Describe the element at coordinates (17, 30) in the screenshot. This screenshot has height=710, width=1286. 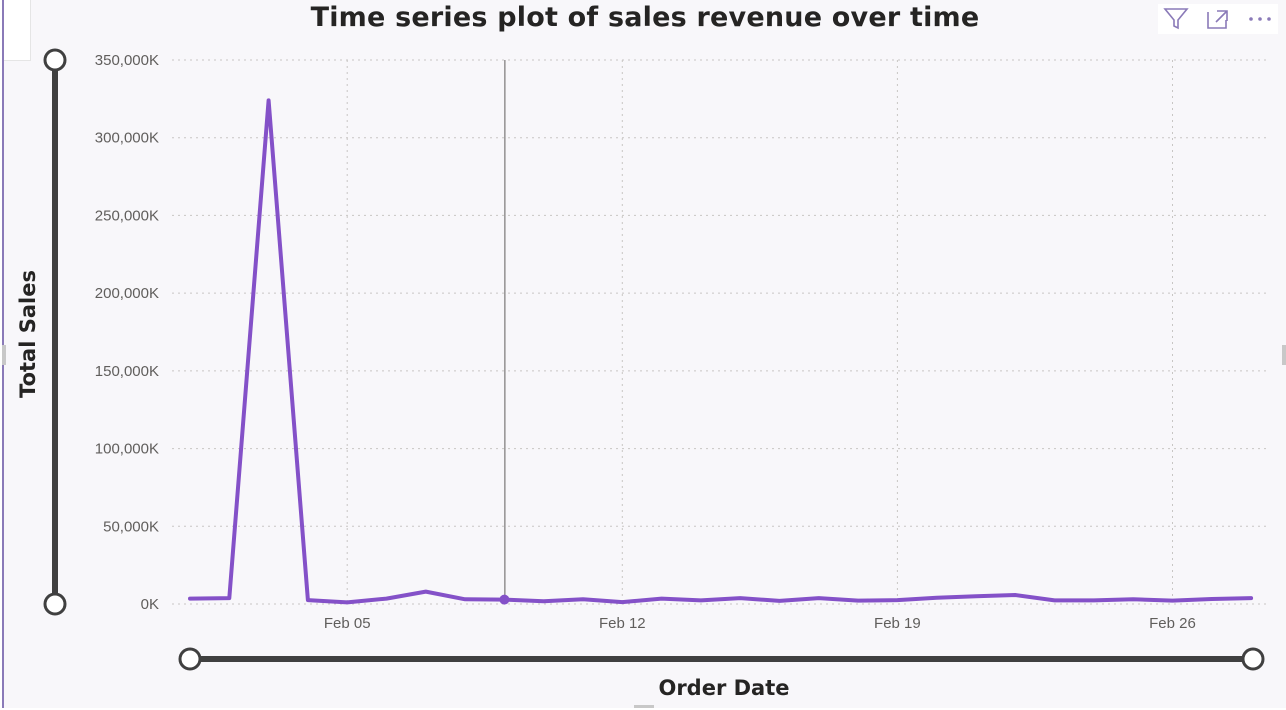
I see `visual-corner` at that location.